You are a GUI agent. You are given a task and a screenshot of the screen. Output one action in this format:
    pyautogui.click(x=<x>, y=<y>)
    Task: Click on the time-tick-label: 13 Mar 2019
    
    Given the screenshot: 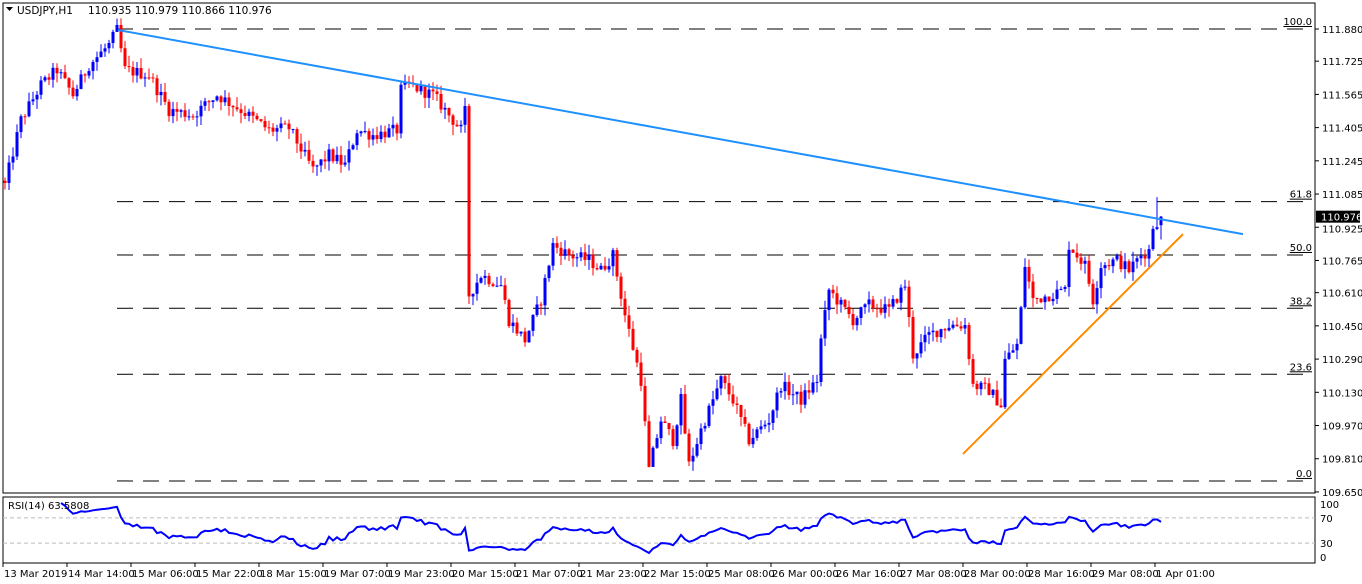 What is the action you would take?
    pyautogui.click(x=35, y=574)
    